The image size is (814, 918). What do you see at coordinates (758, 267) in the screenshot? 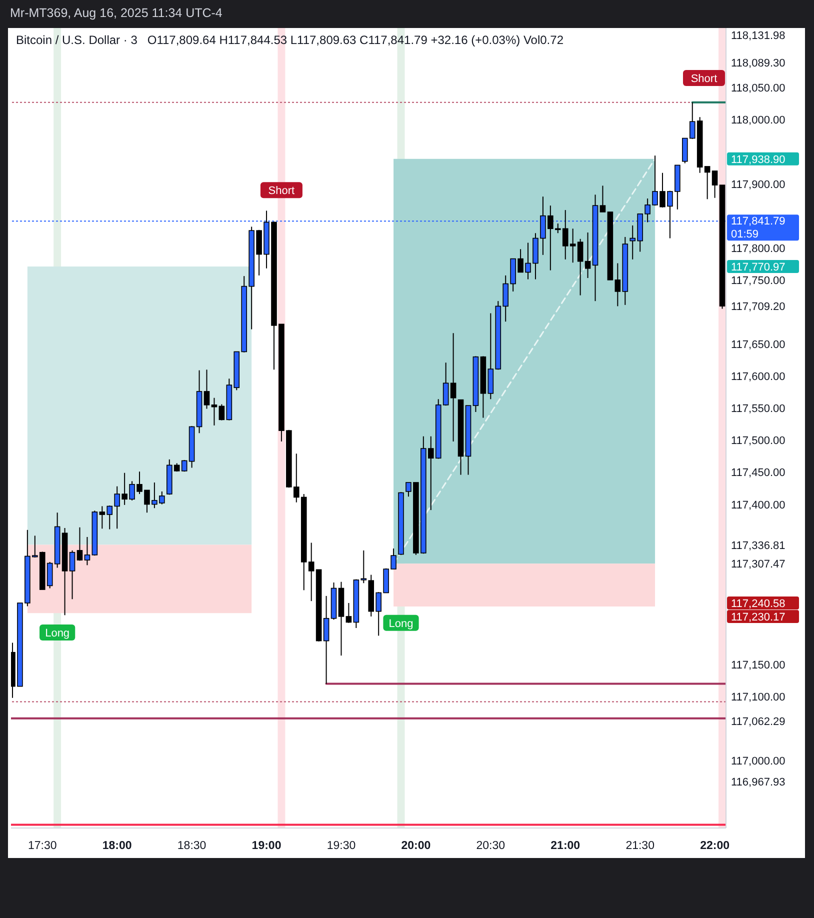
I see `y-tick-label: 117,770.97` at bounding box center [758, 267].